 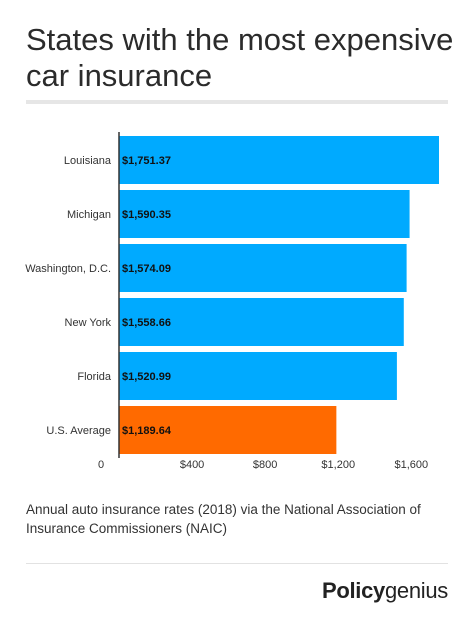 What do you see at coordinates (146, 323) in the screenshot?
I see `value-label-new-york: $1,558.66` at bounding box center [146, 323].